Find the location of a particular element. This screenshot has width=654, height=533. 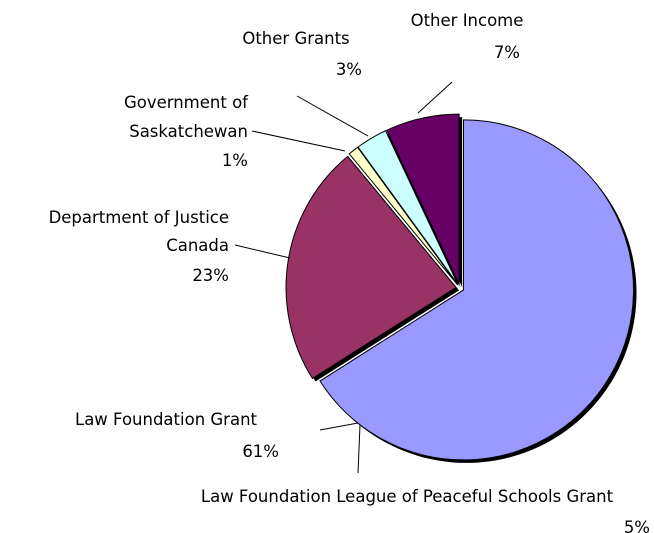

slice-other-income is located at coordinates (423, 199).